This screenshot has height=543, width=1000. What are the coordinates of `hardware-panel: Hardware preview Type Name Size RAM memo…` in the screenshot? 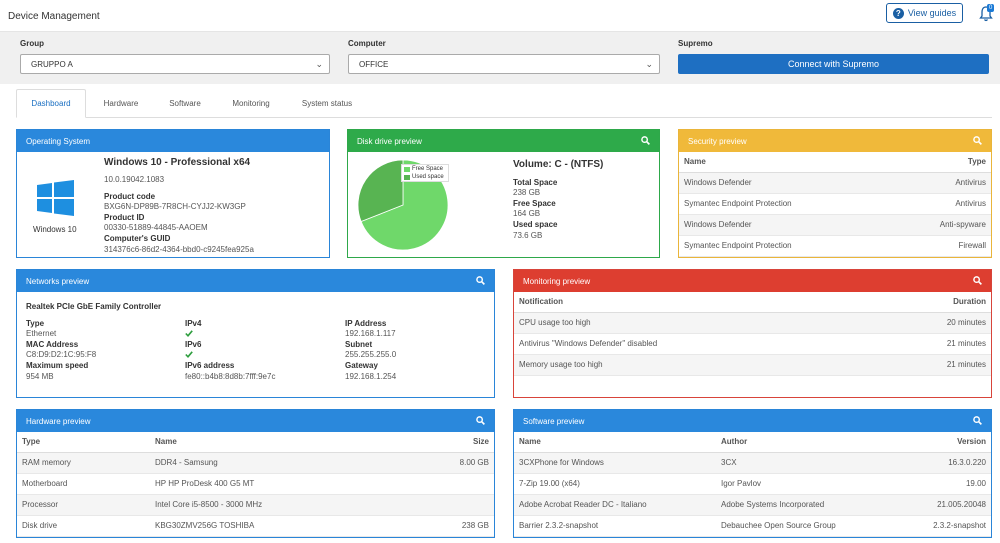 It's located at (255, 473).